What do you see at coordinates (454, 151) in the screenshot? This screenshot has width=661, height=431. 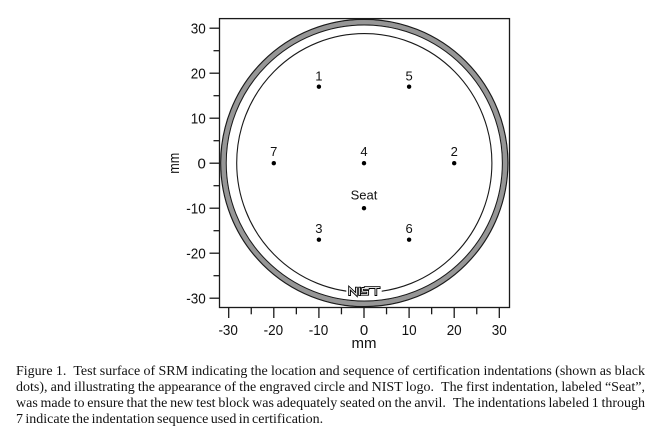 I see `svg-text: 2` at bounding box center [454, 151].